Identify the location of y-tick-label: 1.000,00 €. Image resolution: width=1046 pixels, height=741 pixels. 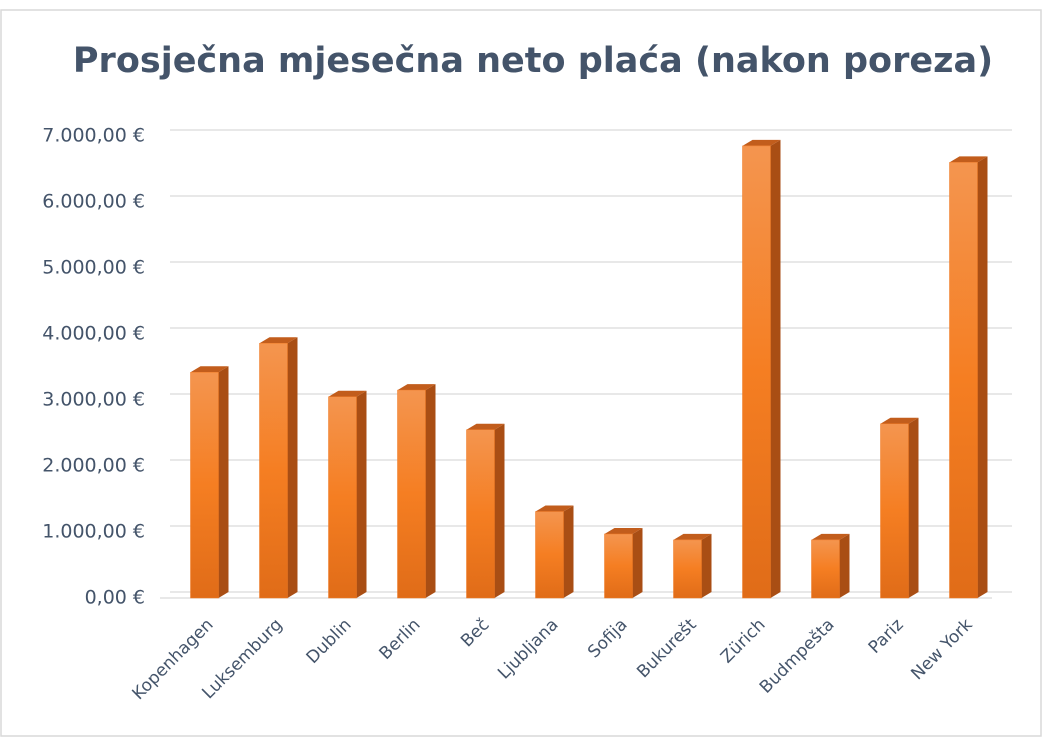
(93, 532).